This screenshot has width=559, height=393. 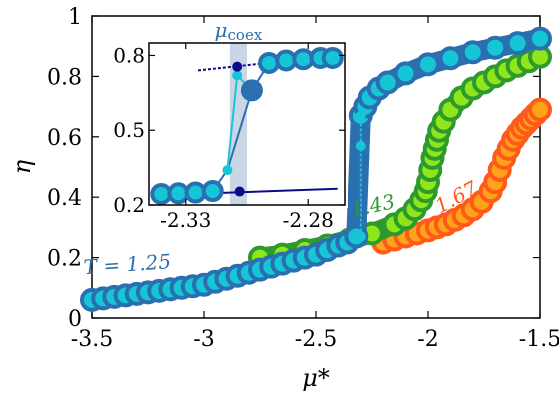 What do you see at coordinates (185, 220) in the screenshot?
I see `inset-x-tick-label: -2.33` at bounding box center [185, 220].